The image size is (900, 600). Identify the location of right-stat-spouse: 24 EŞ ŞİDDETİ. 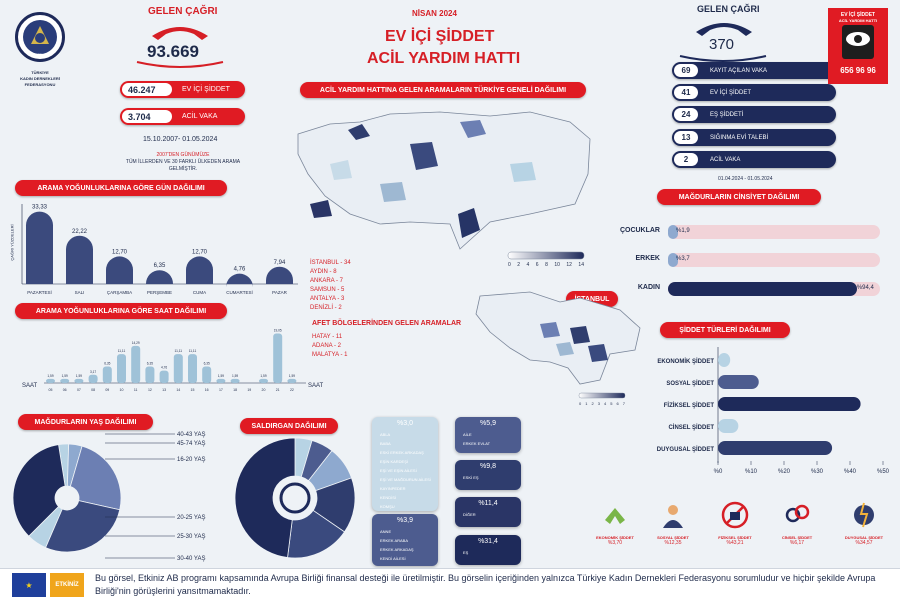
(754, 114).